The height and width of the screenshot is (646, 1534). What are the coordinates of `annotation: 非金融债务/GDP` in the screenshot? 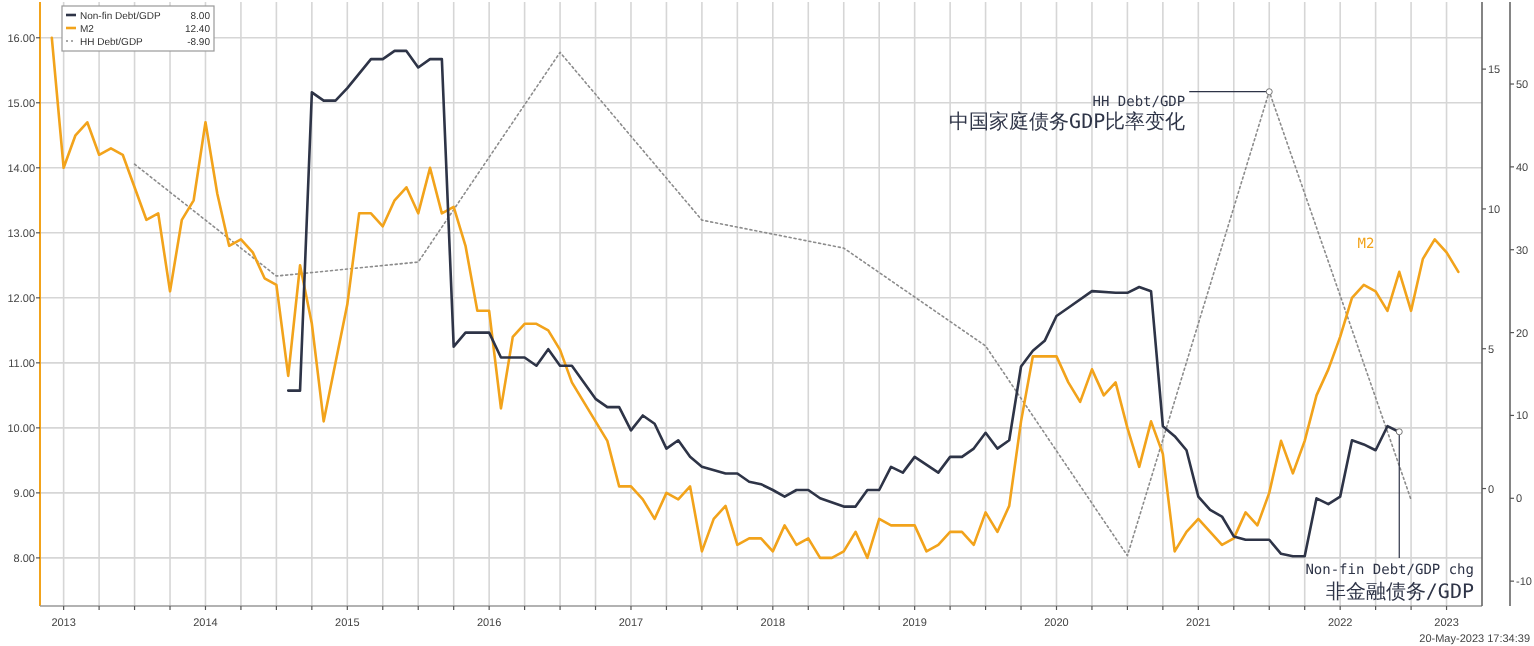 It's located at (1399, 592).